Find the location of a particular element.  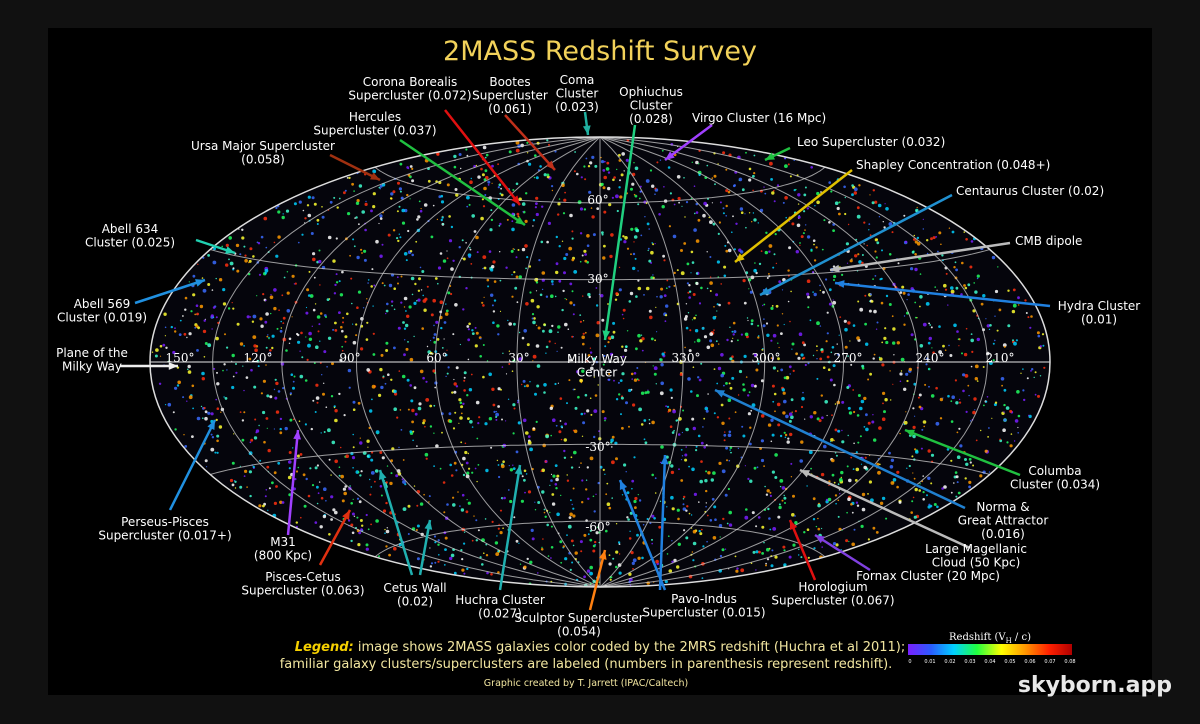

arrow-line is located at coordinates (462, 182).